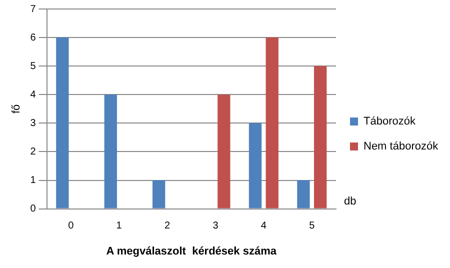  Describe the element at coordinates (33, 180) in the screenshot. I see `y-tick-label: 1` at that location.